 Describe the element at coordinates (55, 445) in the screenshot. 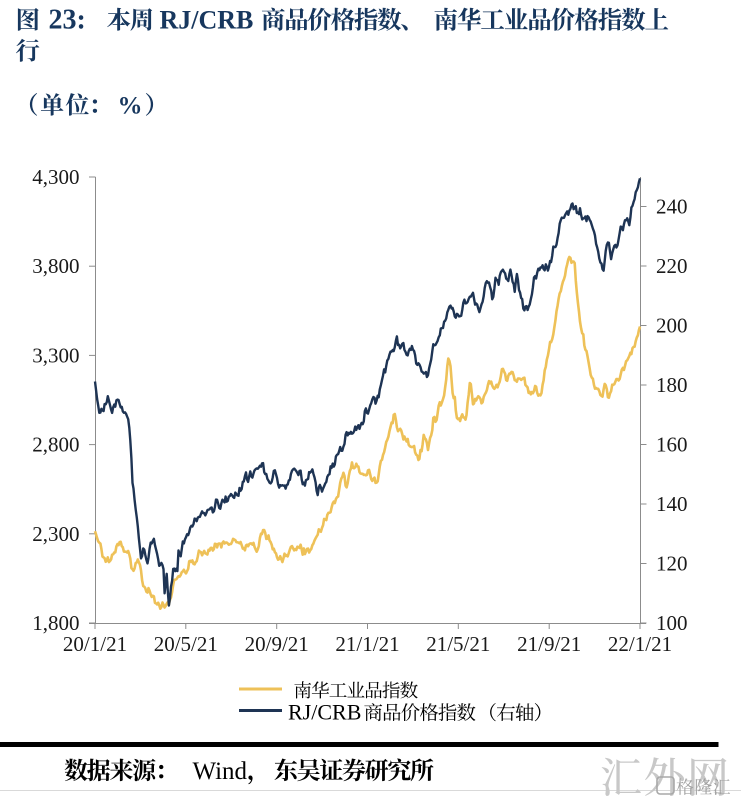

I see `svg-text: 2,800` at that location.